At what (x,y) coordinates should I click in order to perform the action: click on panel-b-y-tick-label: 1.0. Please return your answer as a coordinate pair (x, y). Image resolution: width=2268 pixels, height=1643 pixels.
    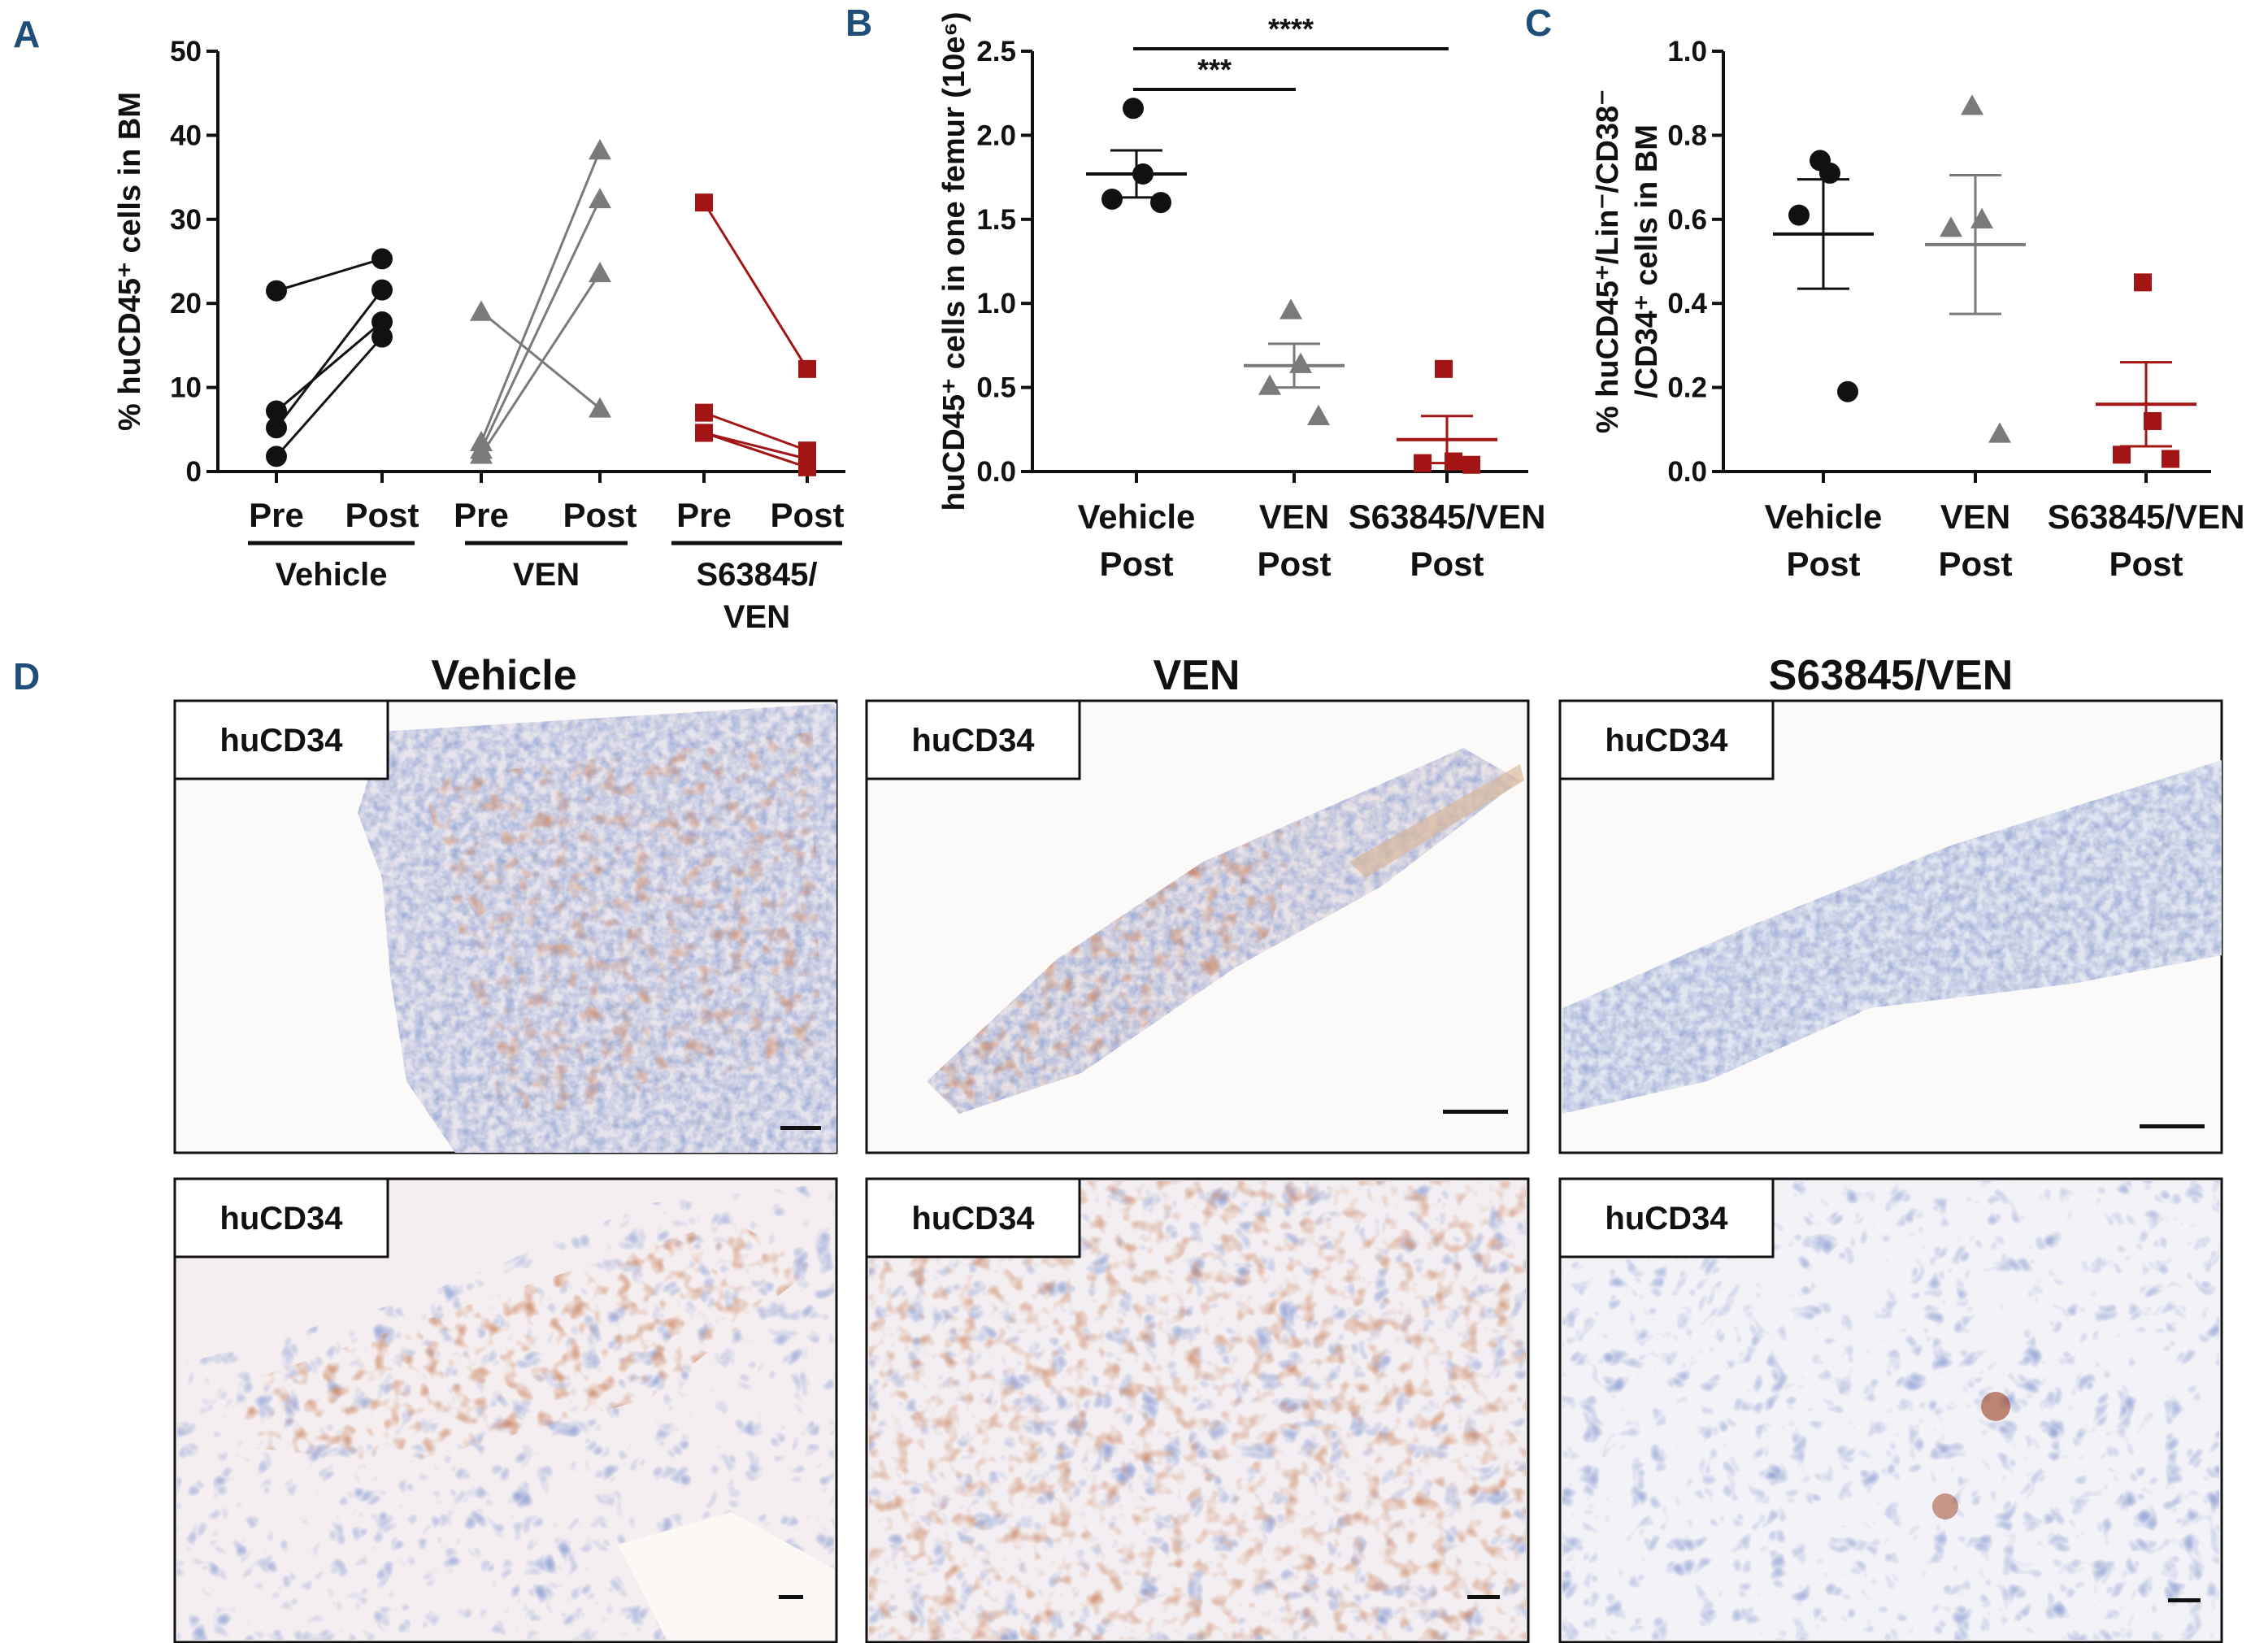
    Looking at the image, I should click on (996, 304).